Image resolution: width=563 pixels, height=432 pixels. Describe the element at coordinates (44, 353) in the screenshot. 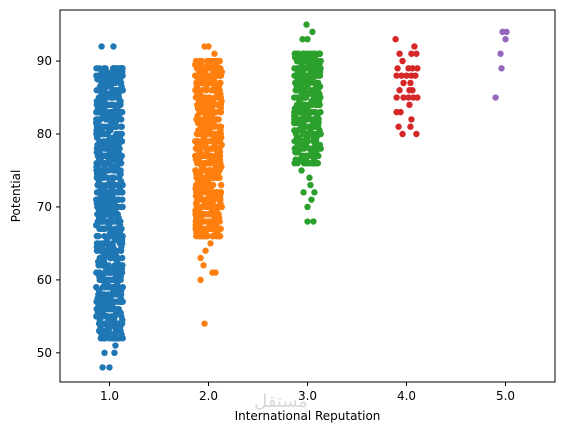

I see `y-tick-label: 50` at that location.